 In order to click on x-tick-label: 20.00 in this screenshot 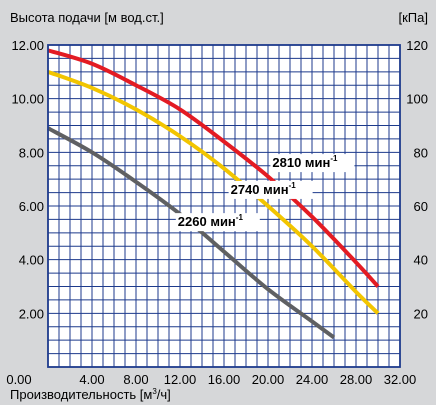, I will do `click(268, 379)`.